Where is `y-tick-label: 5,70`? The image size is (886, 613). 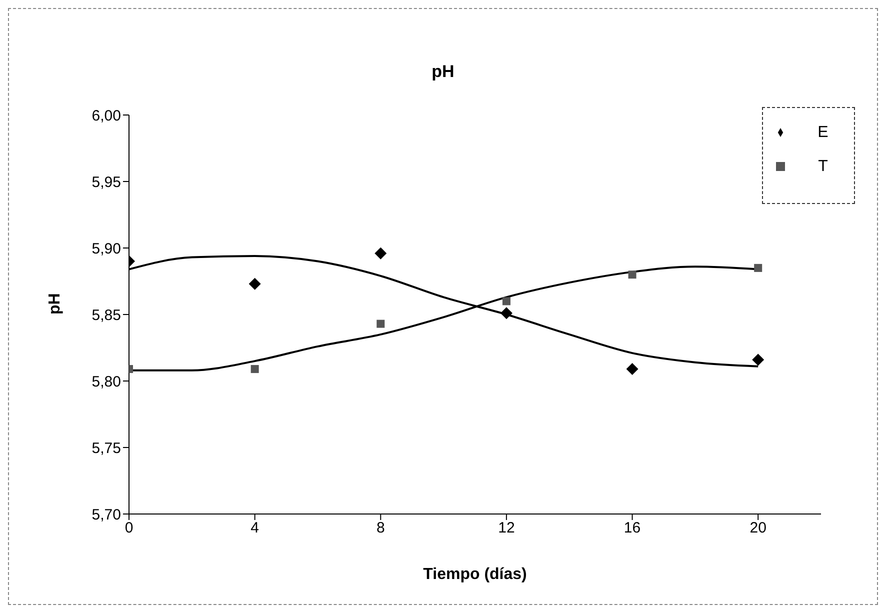 y-tick-label: 5,70 is located at coordinates (106, 515).